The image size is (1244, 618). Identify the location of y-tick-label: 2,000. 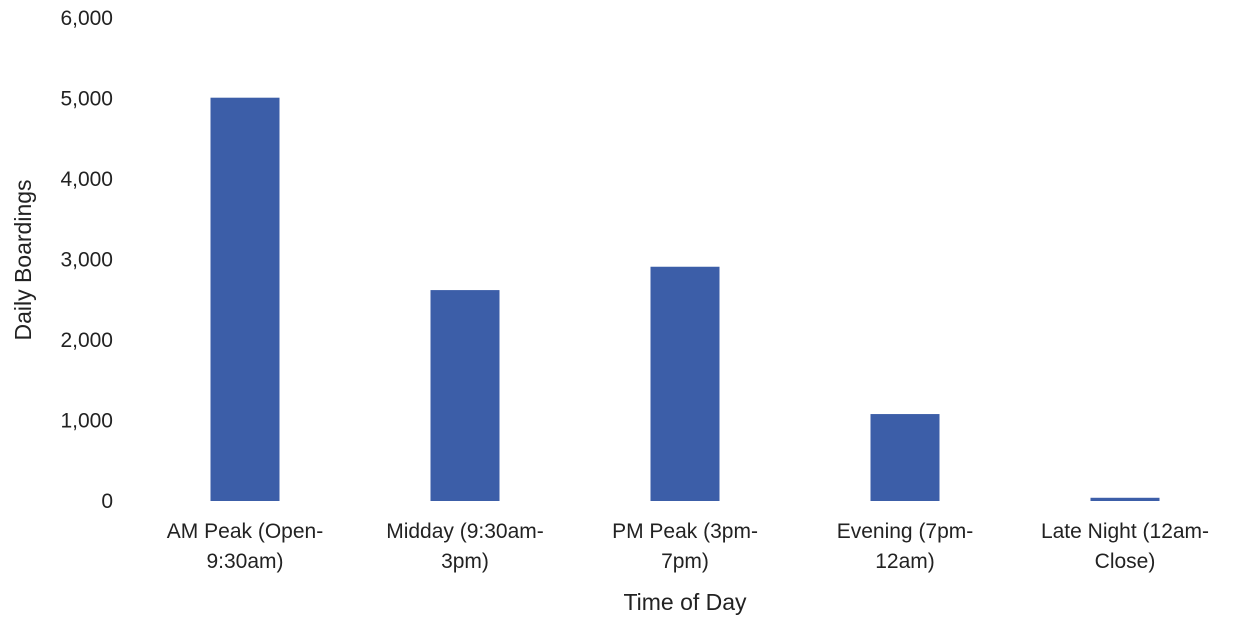
(86, 340).